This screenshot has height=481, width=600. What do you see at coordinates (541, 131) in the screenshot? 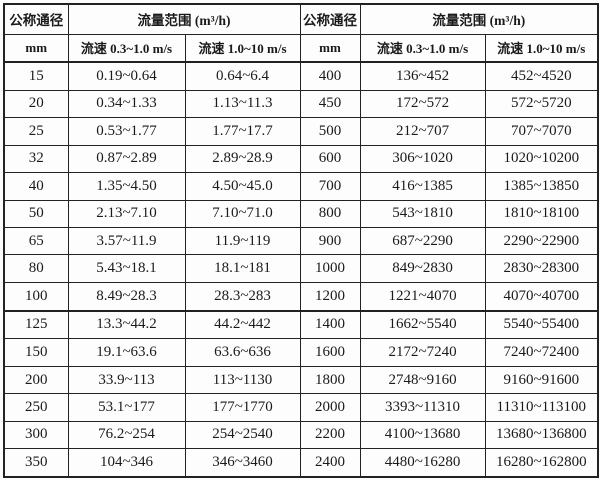
I see `flow-high-cell: 707~7070` at bounding box center [541, 131].